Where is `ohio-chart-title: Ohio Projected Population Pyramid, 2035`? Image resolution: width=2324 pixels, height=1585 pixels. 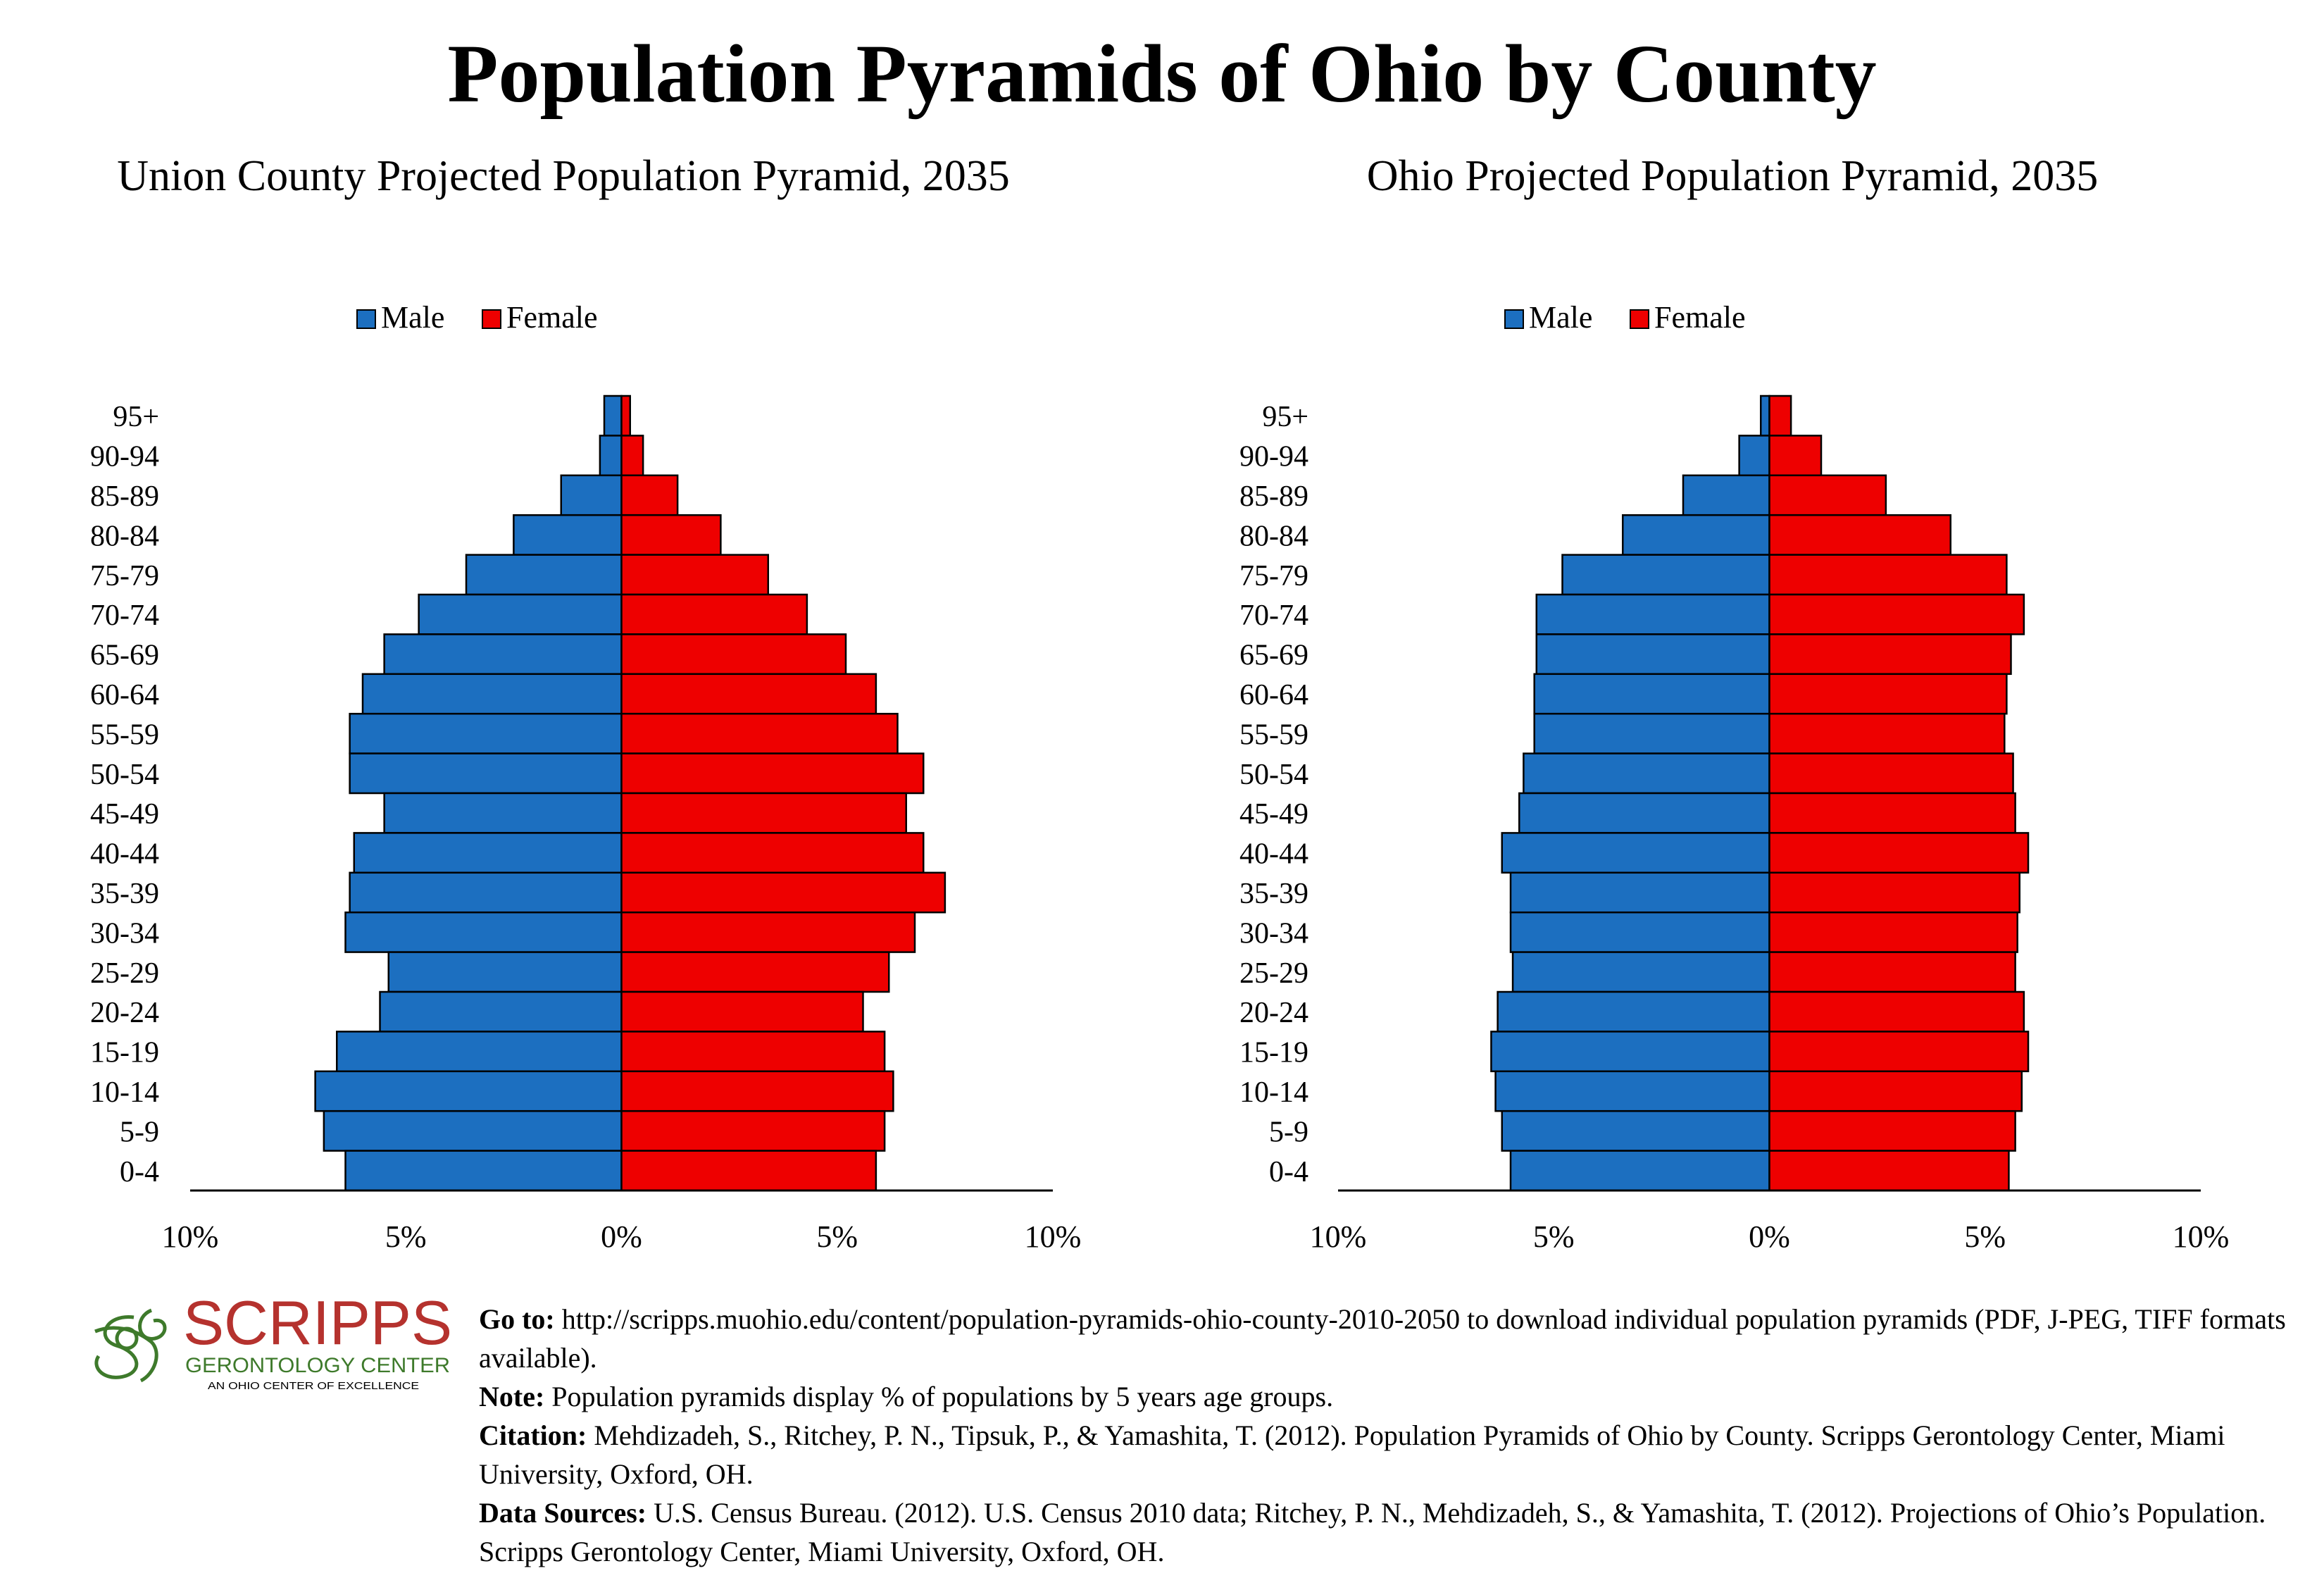
ohio-chart-title: Ohio Projected Population Pyramid, 2035 is located at coordinates (1733, 176).